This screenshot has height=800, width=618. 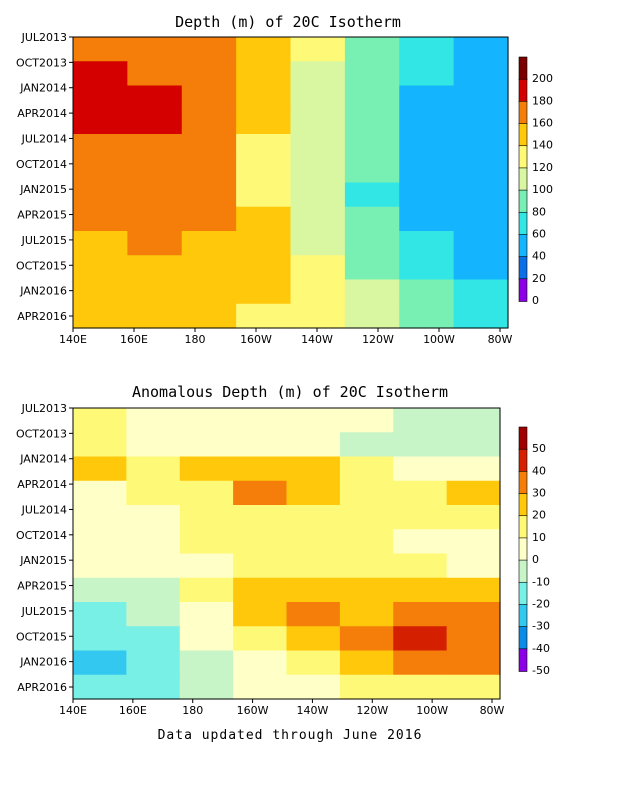 I want to click on y-tick-label: JUL2015, so click(x=44, y=611).